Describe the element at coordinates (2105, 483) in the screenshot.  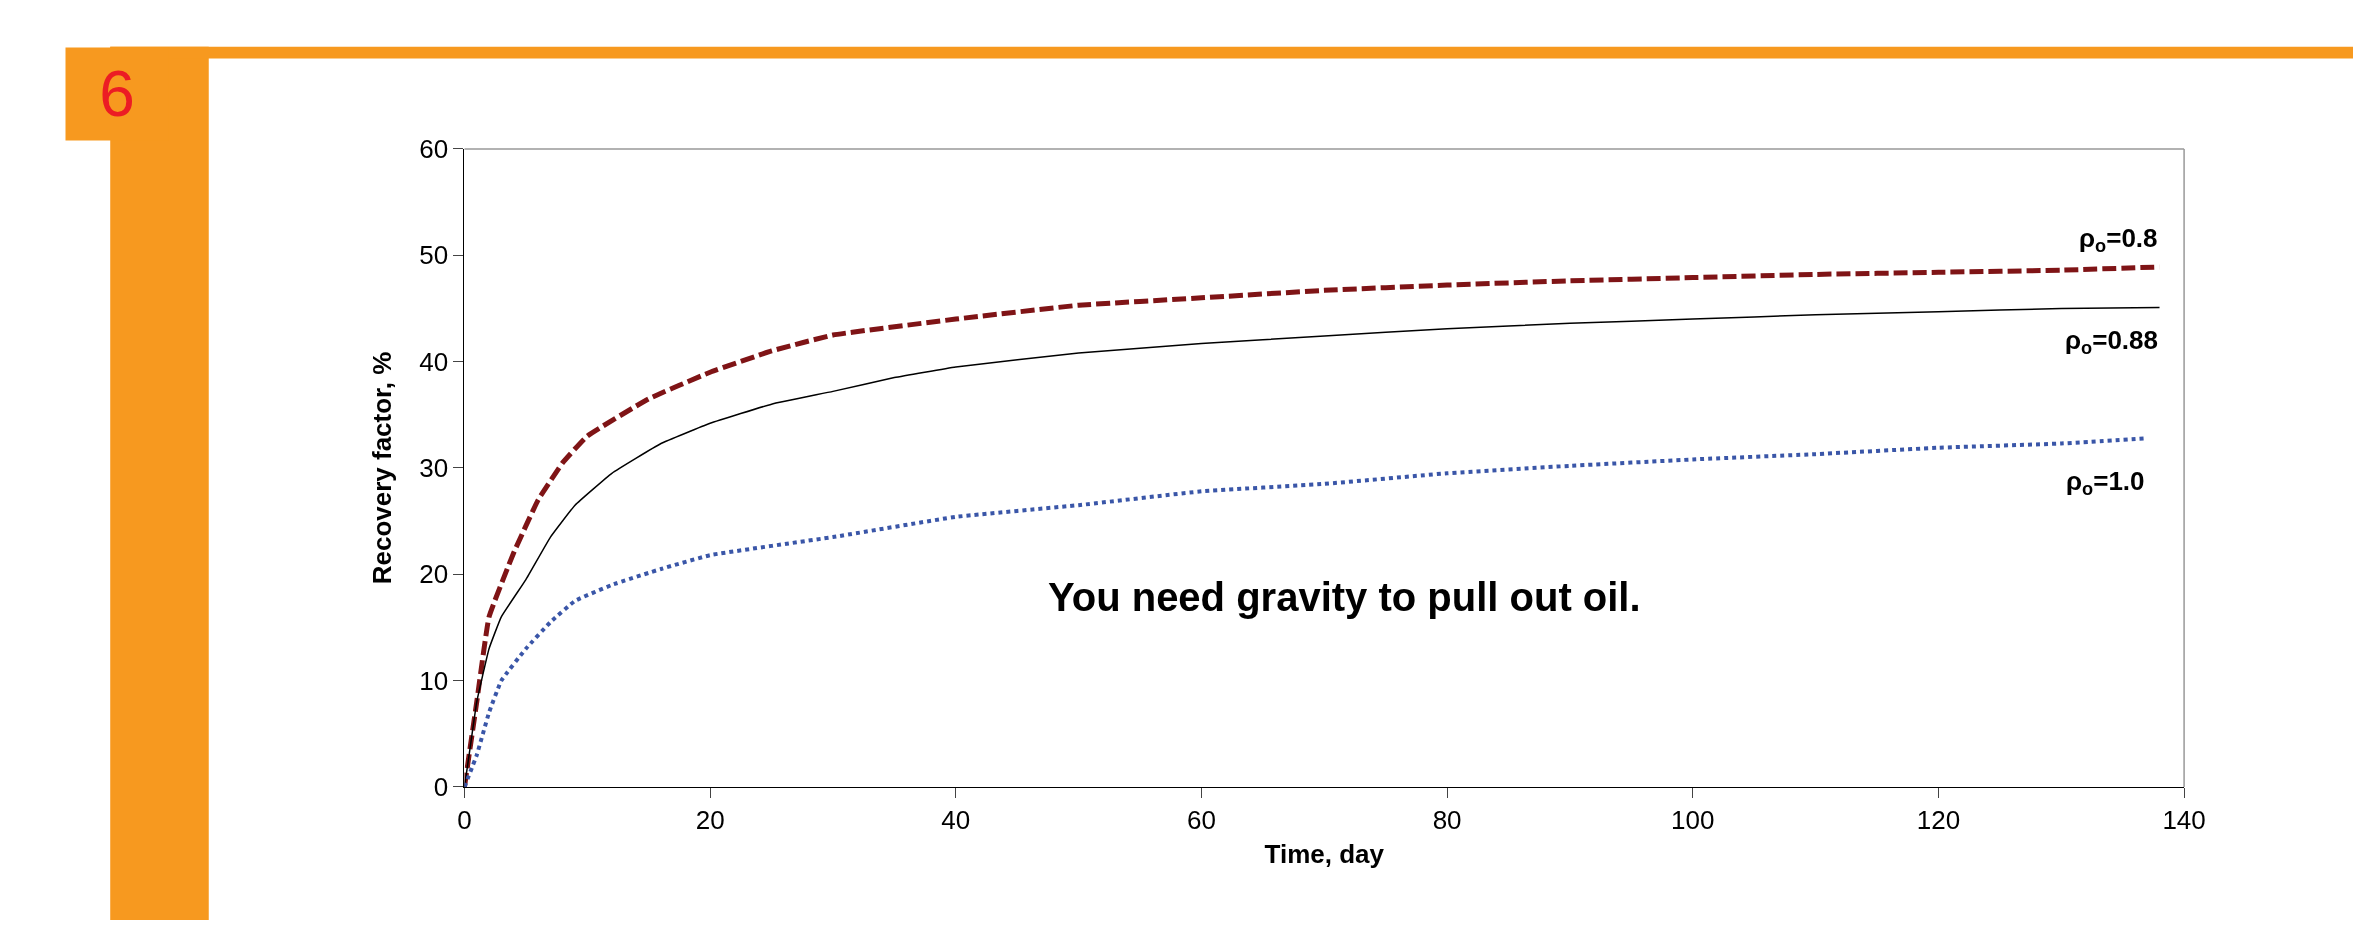
I see `series-label: ρ$_{o}$=1.0` at that location.